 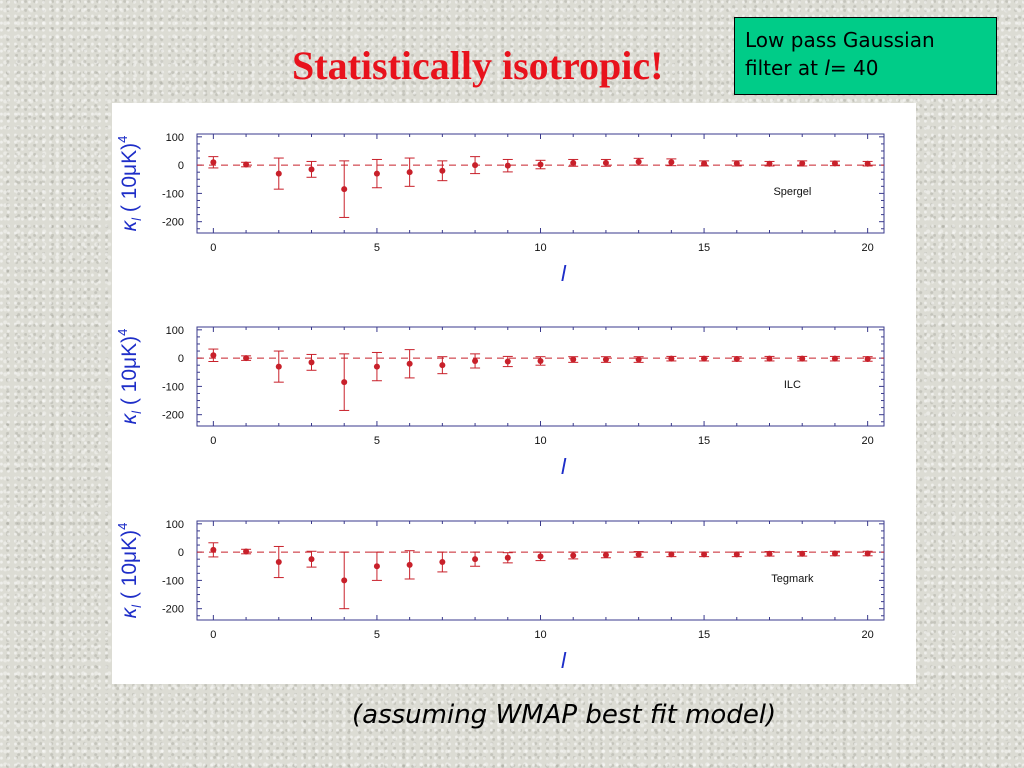 I want to click on slide-title: Statistically isotropic!, so click(x=478, y=65).